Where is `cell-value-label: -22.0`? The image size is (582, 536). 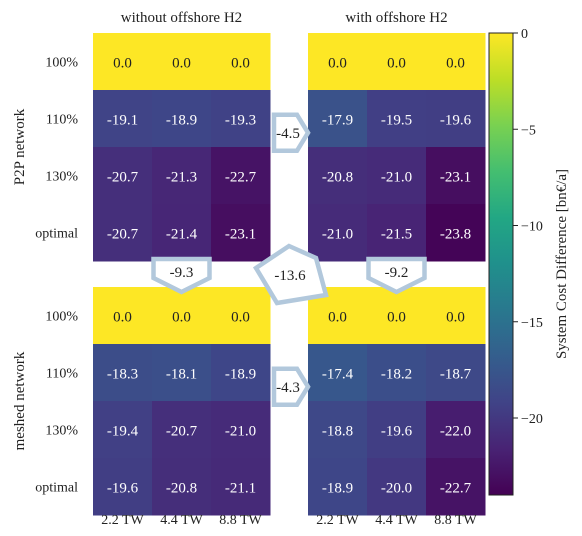 cell-value-label: -22.0 is located at coordinates (455, 432).